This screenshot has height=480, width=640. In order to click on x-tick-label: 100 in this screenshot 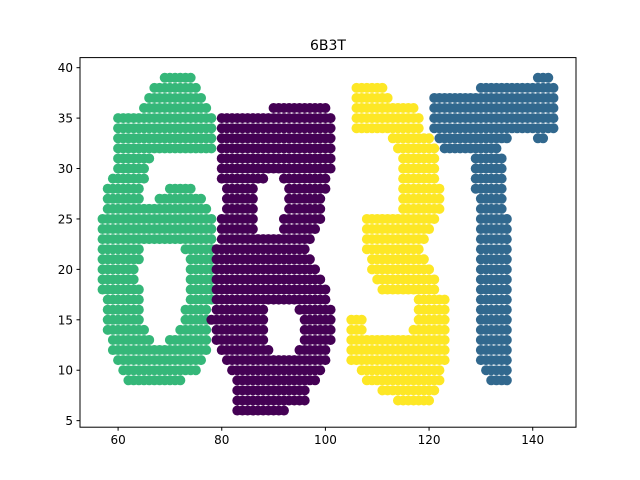, I will do `click(325, 440)`.